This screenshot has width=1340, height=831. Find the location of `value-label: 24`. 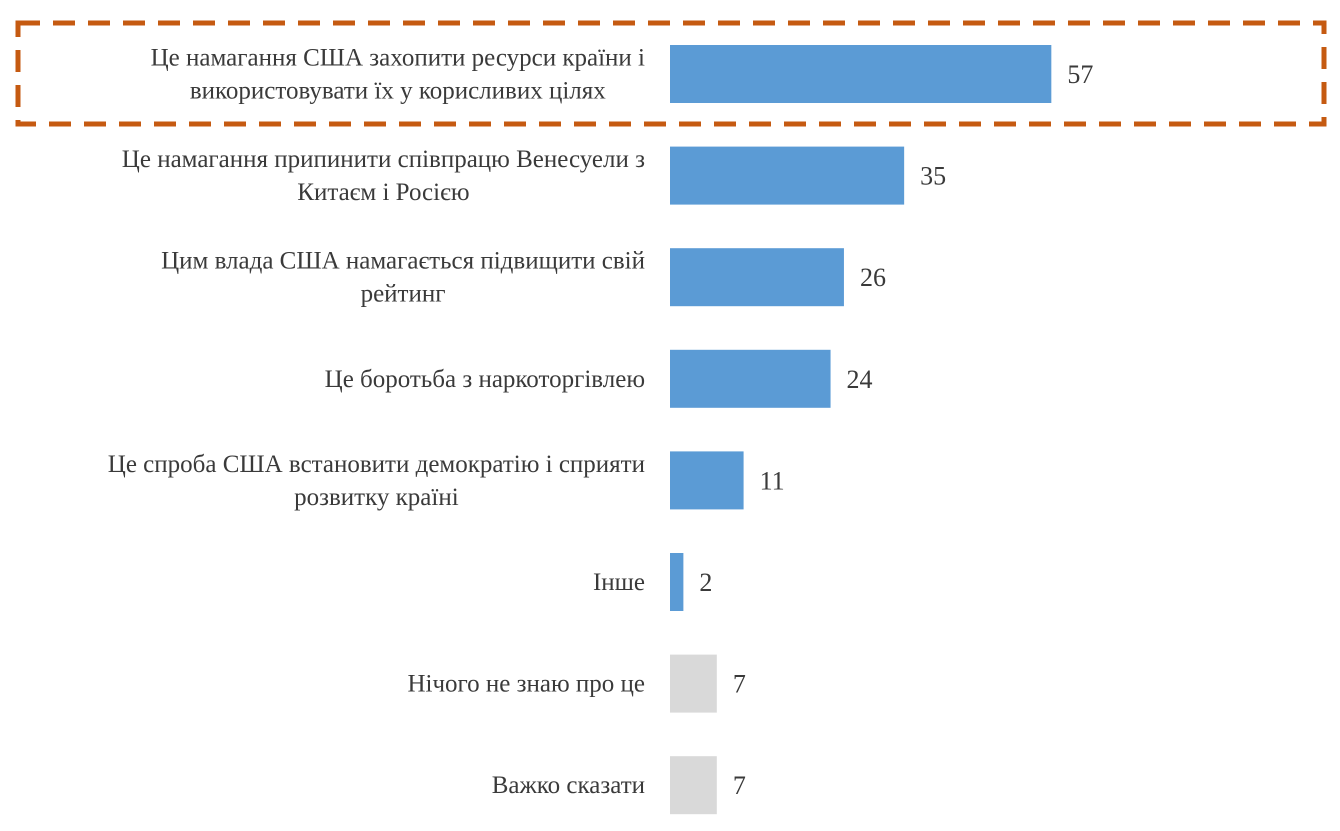

value-label: 24 is located at coordinates (860, 379).